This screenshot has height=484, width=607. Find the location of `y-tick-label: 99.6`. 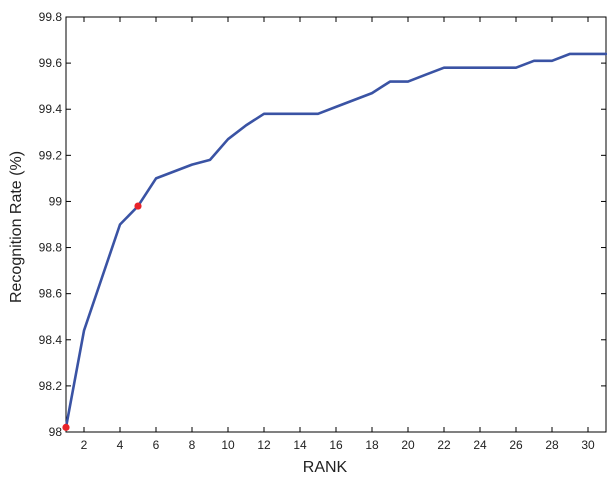

y-tick-label: 99.6 is located at coordinates (51, 63).